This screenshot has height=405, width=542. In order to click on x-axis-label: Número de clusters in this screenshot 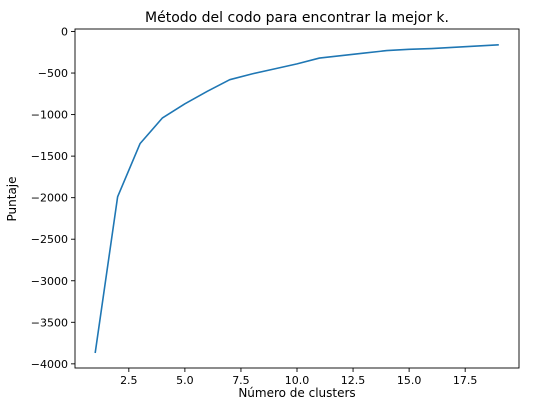, I will do `click(296, 393)`.